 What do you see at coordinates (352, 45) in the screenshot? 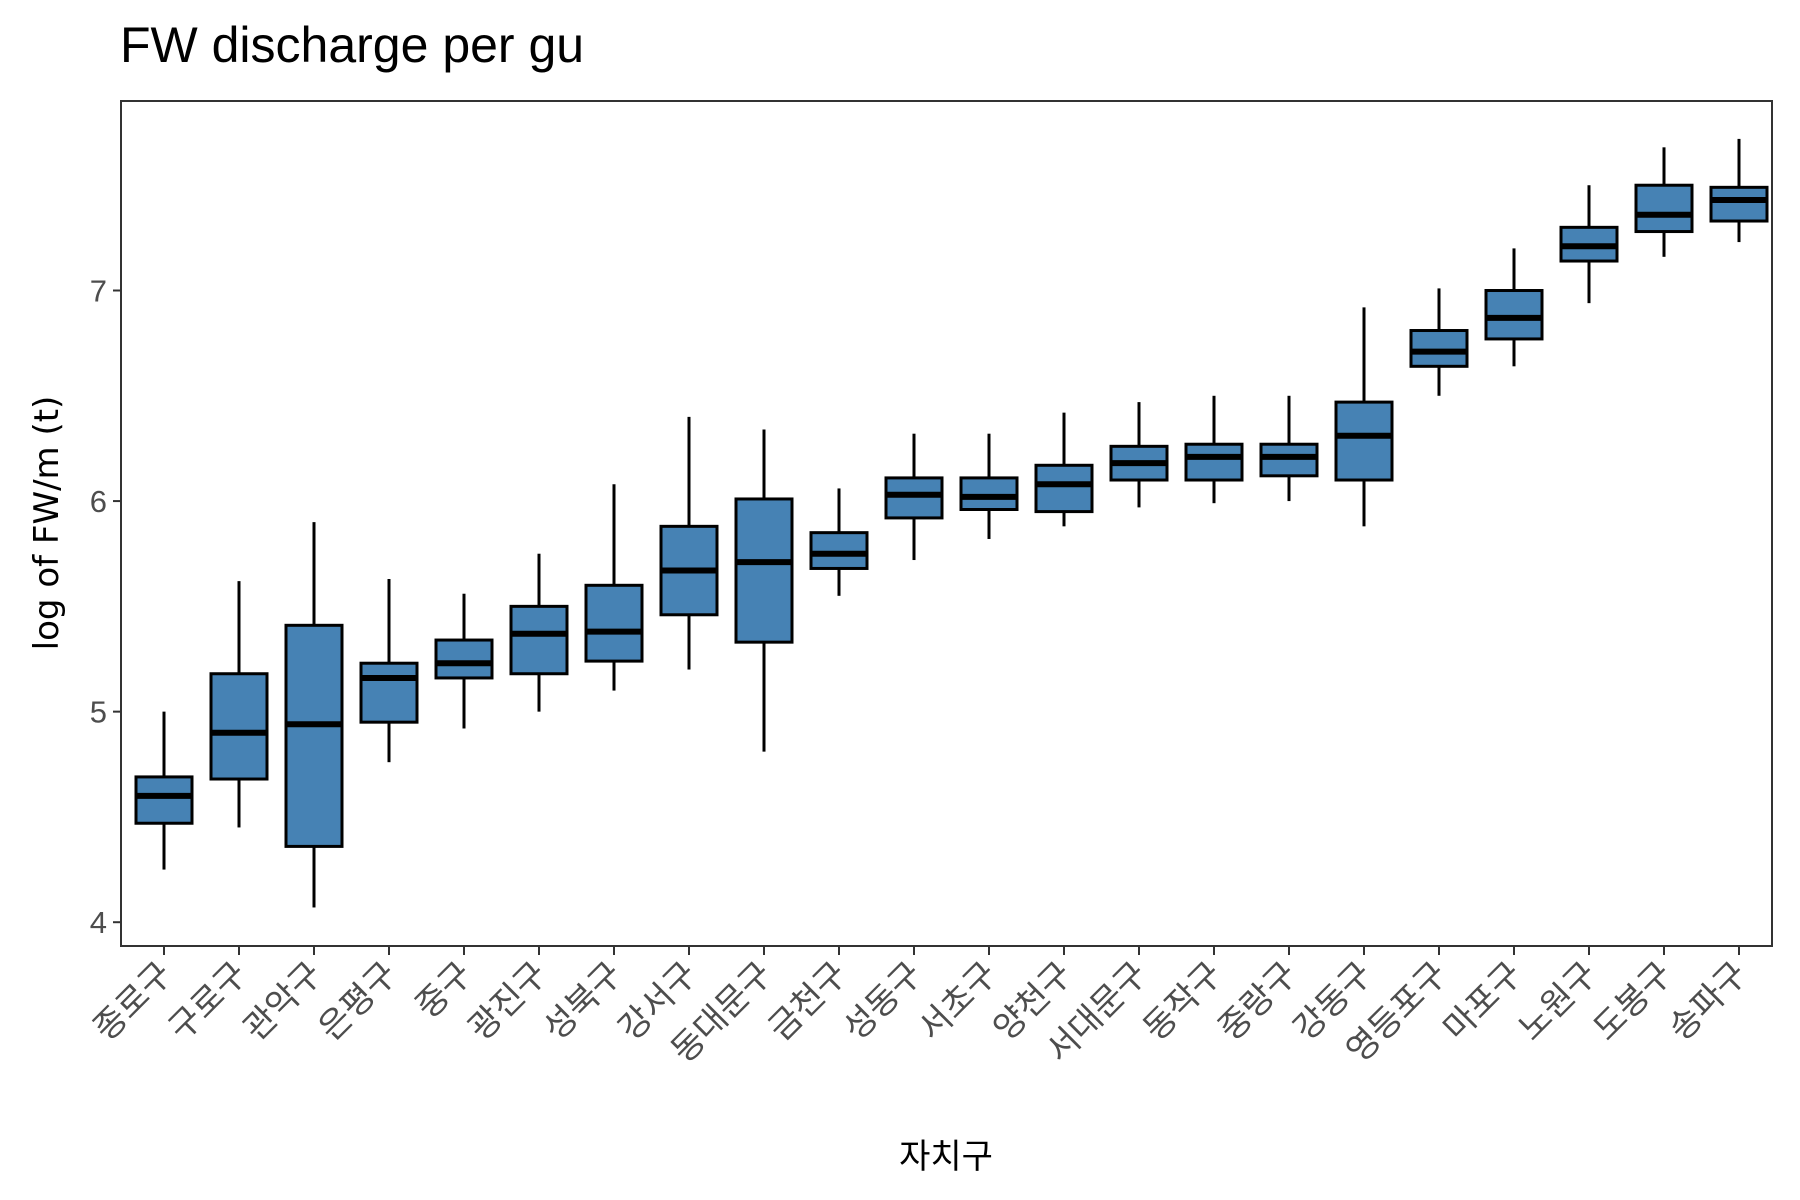
I see `chart-title: FW discharge per gu` at bounding box center [352, 45].